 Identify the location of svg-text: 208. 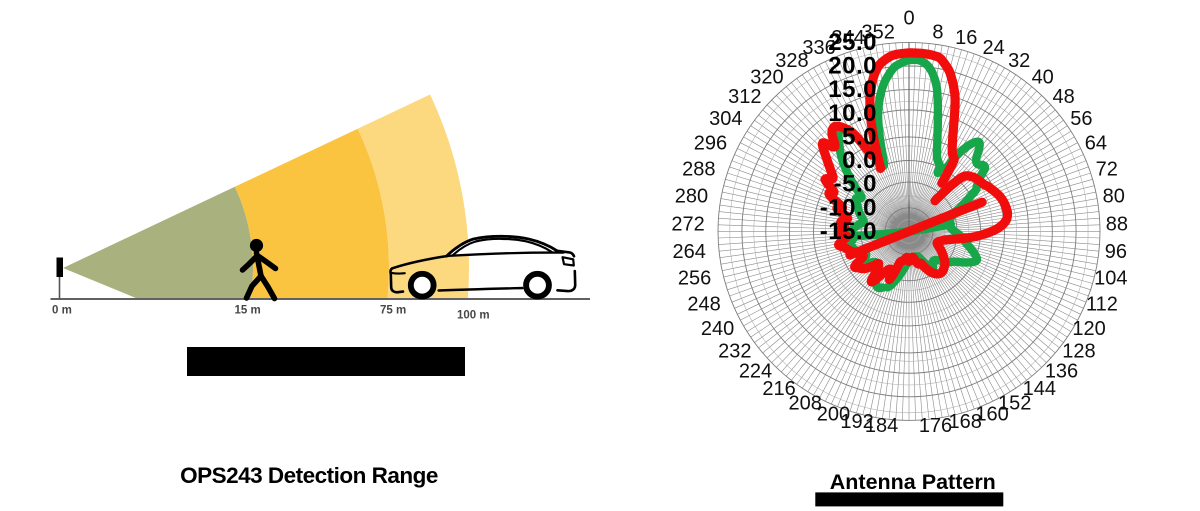
(805, 404).